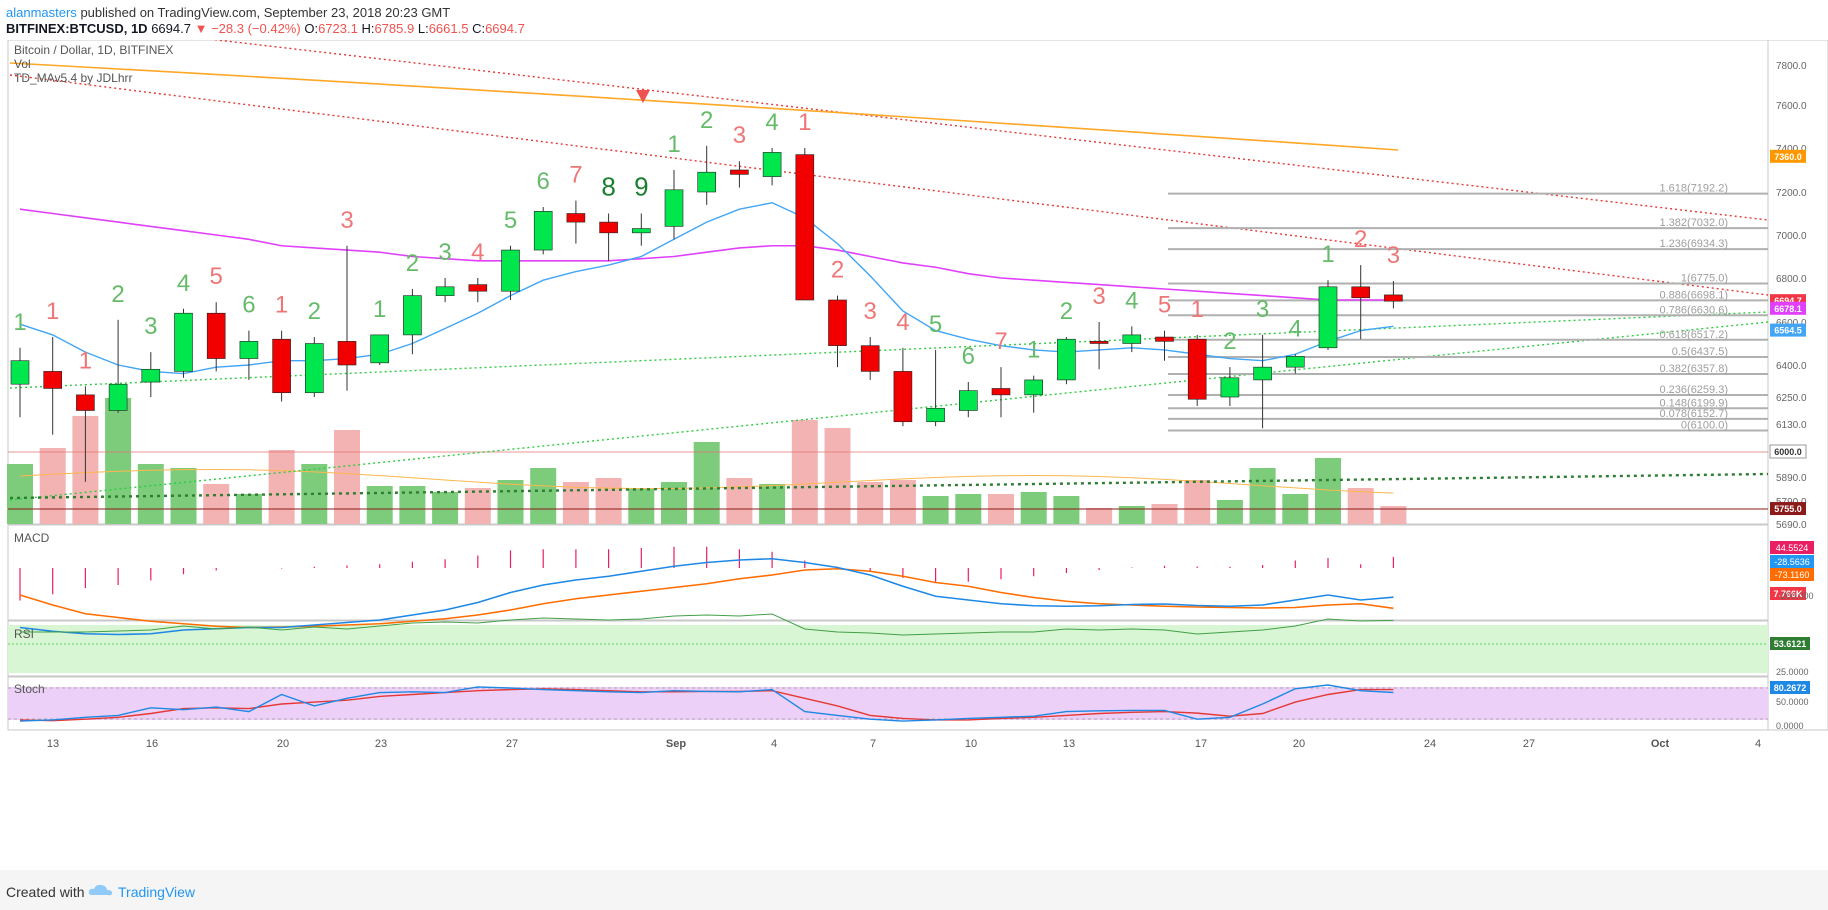  What do you see at coordinates (505, 28) in the screenshot?
I see `close-value: 6694.7` at bounding box center [505, 28].